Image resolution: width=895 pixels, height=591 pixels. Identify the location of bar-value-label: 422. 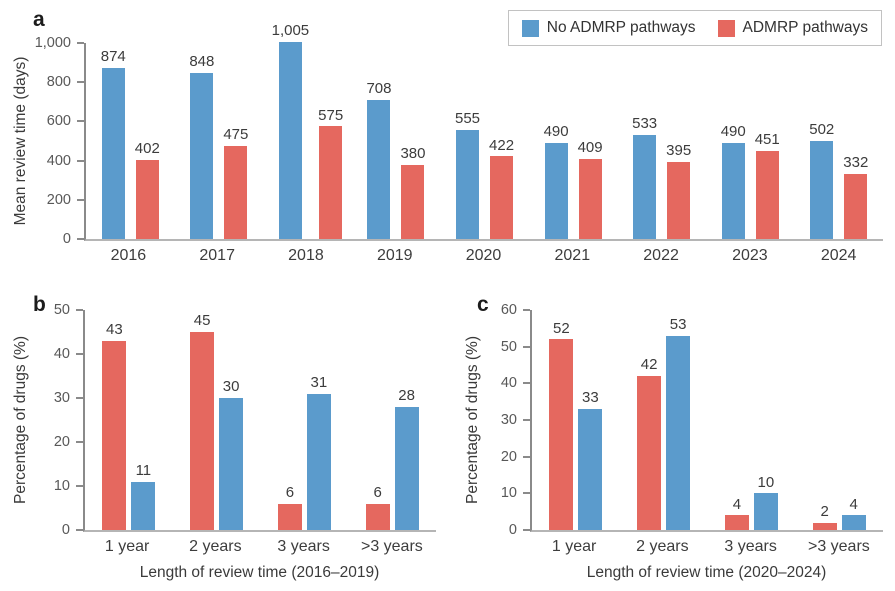
(502, 145).